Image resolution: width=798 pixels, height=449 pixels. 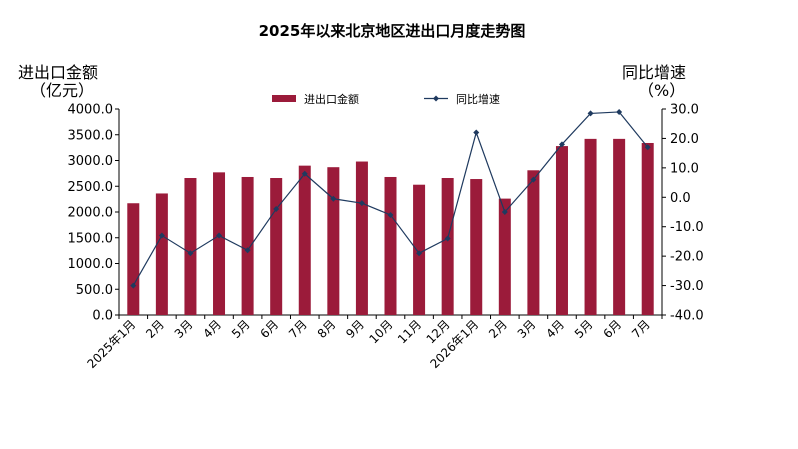 I want to click on right-tick-label: 30.0, so click(x=684, y=110).